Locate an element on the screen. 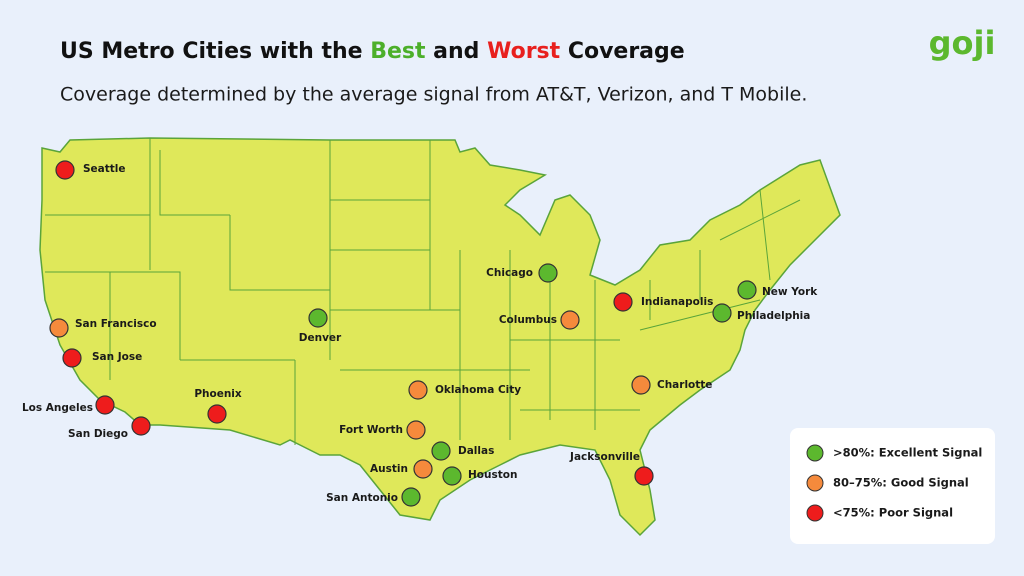  logo: goji is located at coordinates (962, 43).